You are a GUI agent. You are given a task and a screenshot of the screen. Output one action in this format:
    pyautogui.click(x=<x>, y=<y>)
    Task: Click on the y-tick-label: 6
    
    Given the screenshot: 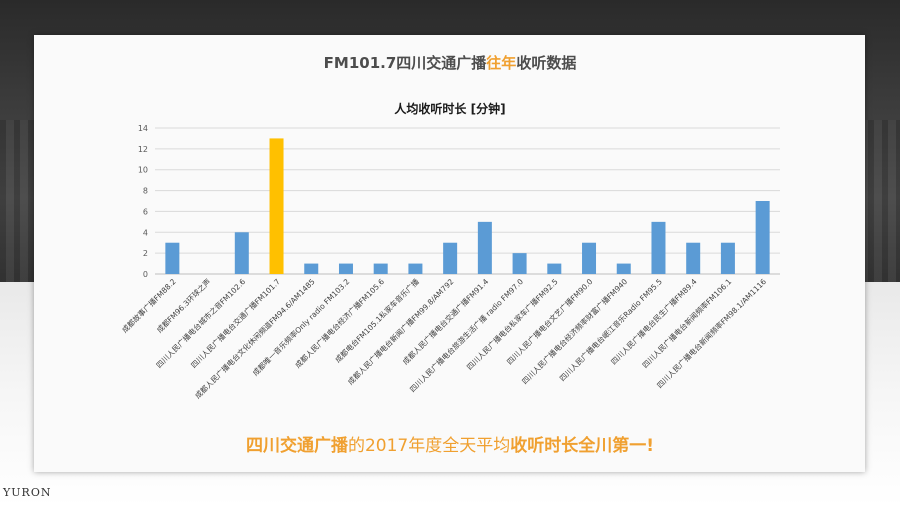 What is the action you would take?
    pyautogui.click(x=145, y=211)
    